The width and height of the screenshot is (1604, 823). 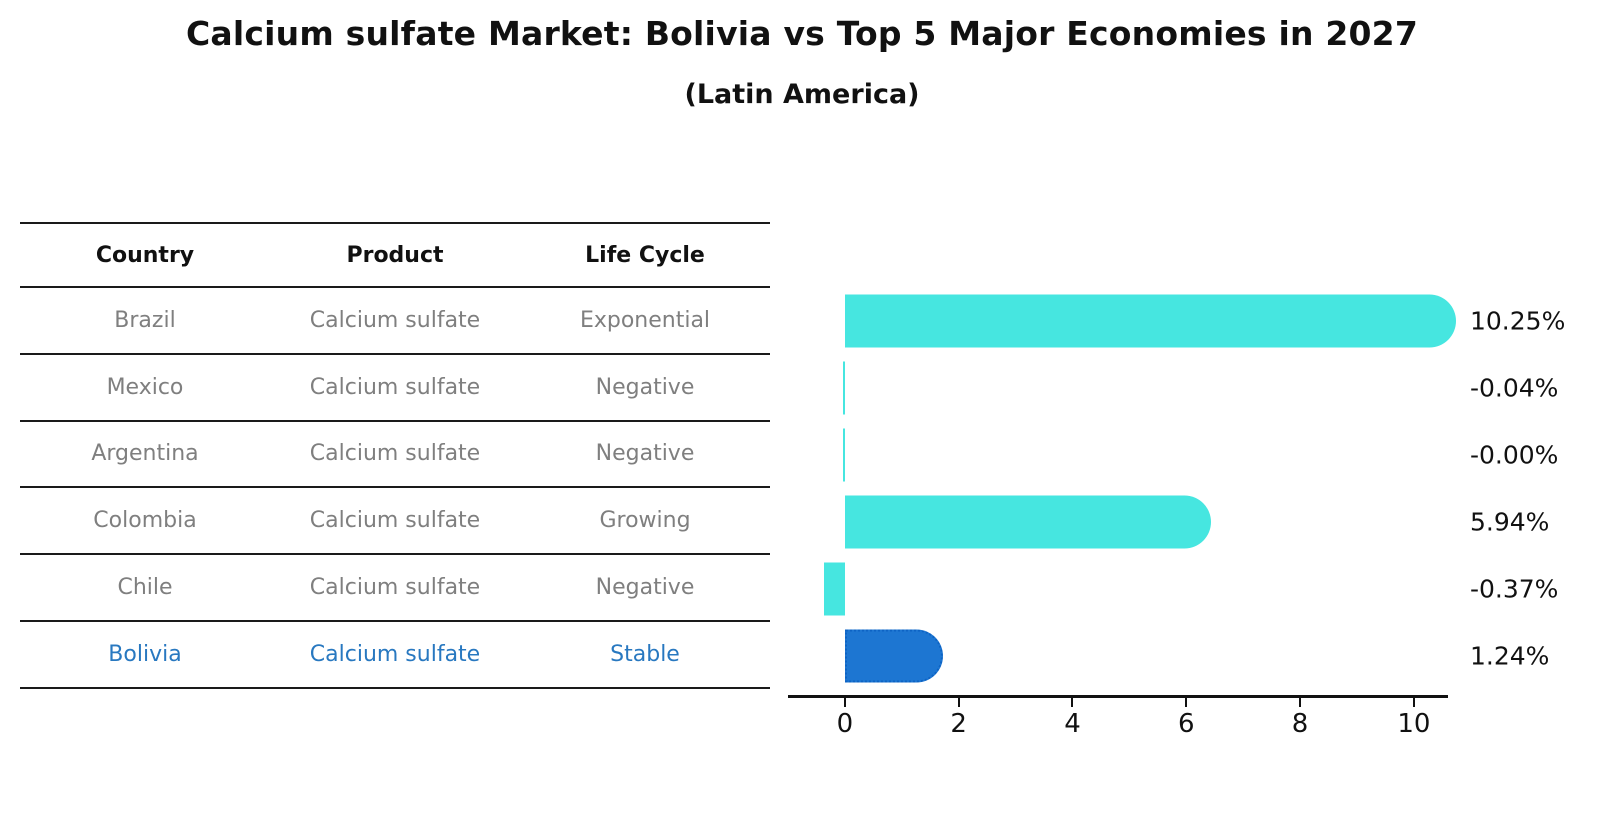 I want to click on table-row-mexico: Mexico Calcium sulfate Negative, so click(x=395, y=388).